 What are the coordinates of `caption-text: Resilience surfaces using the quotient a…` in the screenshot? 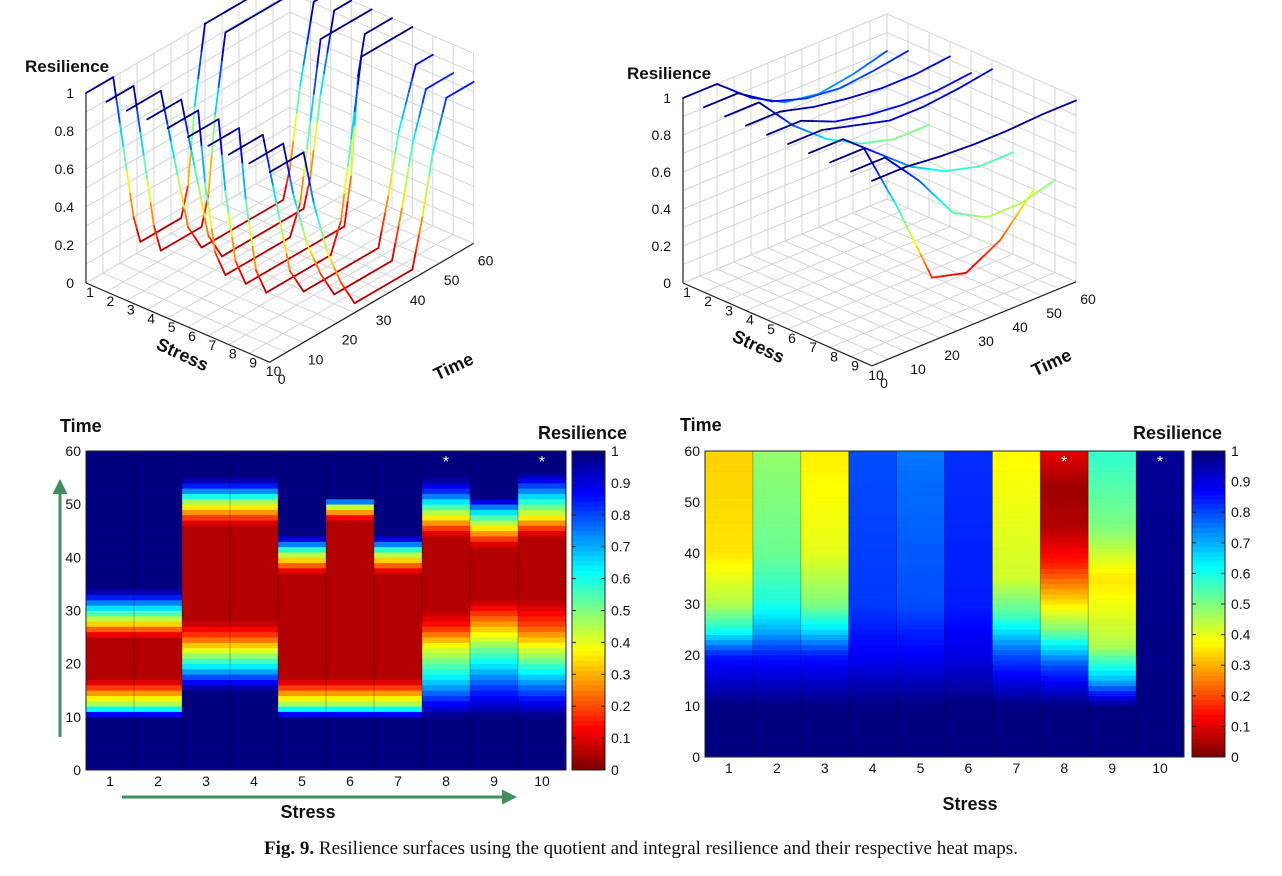 It's located at (668, 848).